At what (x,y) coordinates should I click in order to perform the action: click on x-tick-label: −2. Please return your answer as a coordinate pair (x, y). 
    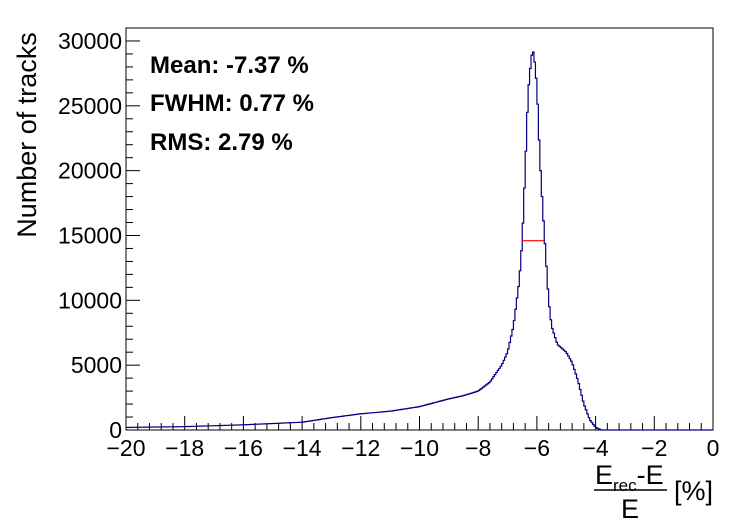
    Looking at the image, I should click on (654, 448).